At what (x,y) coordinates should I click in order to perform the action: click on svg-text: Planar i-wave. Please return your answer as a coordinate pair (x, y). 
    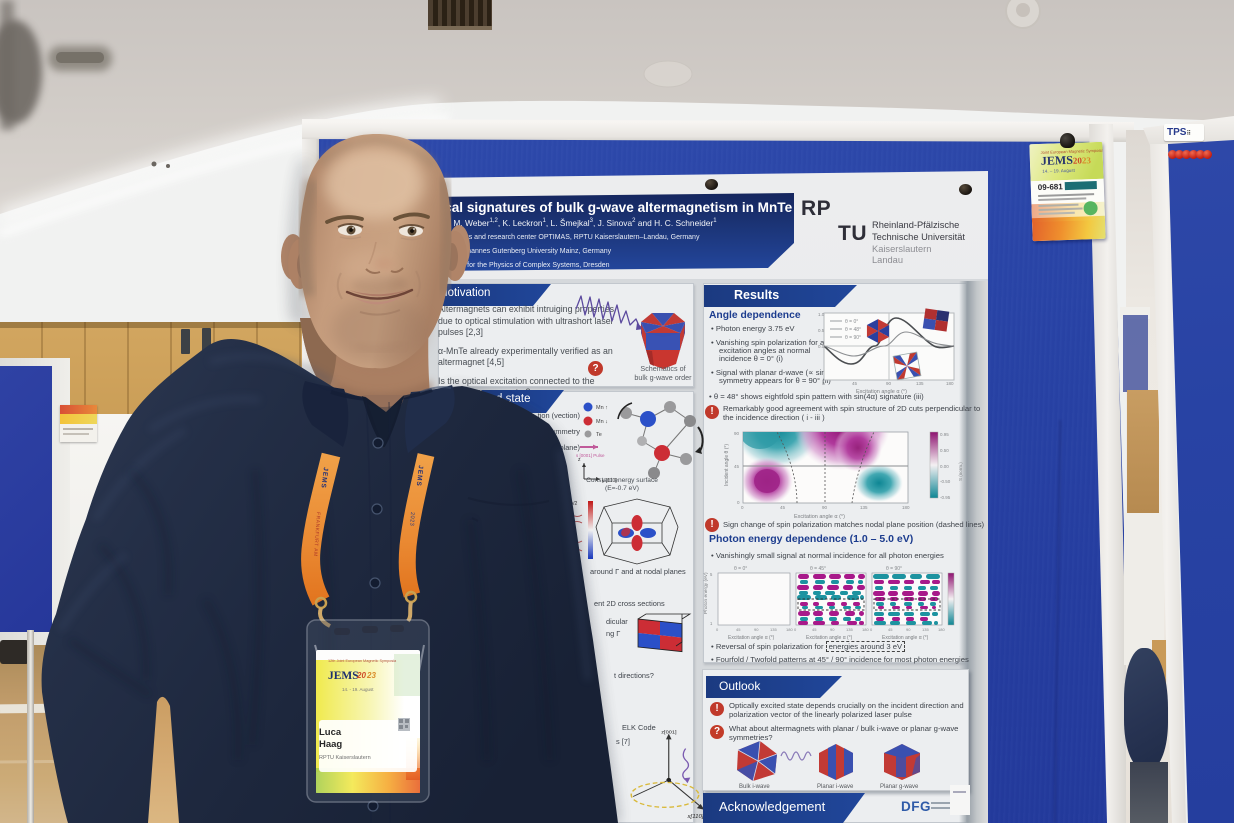
    Looking at the image, I should click on (835, 787).